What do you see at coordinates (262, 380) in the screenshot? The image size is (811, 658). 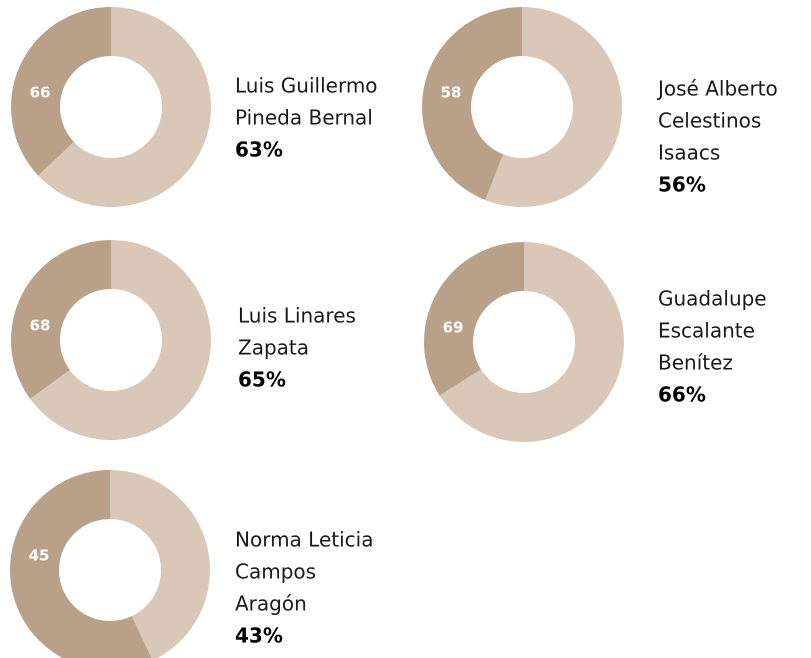 I see `percent-label: 65%` at bounding box center [262, 380].